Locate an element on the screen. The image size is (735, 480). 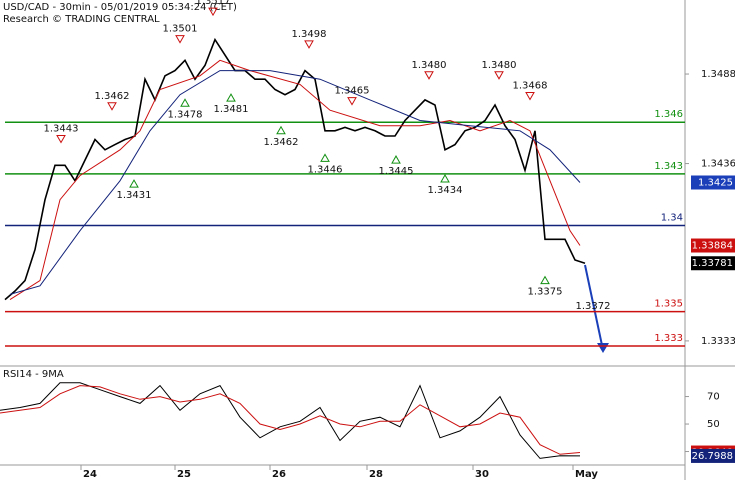
price-box-label: 1.33884 is located at coordinates (712, 246).